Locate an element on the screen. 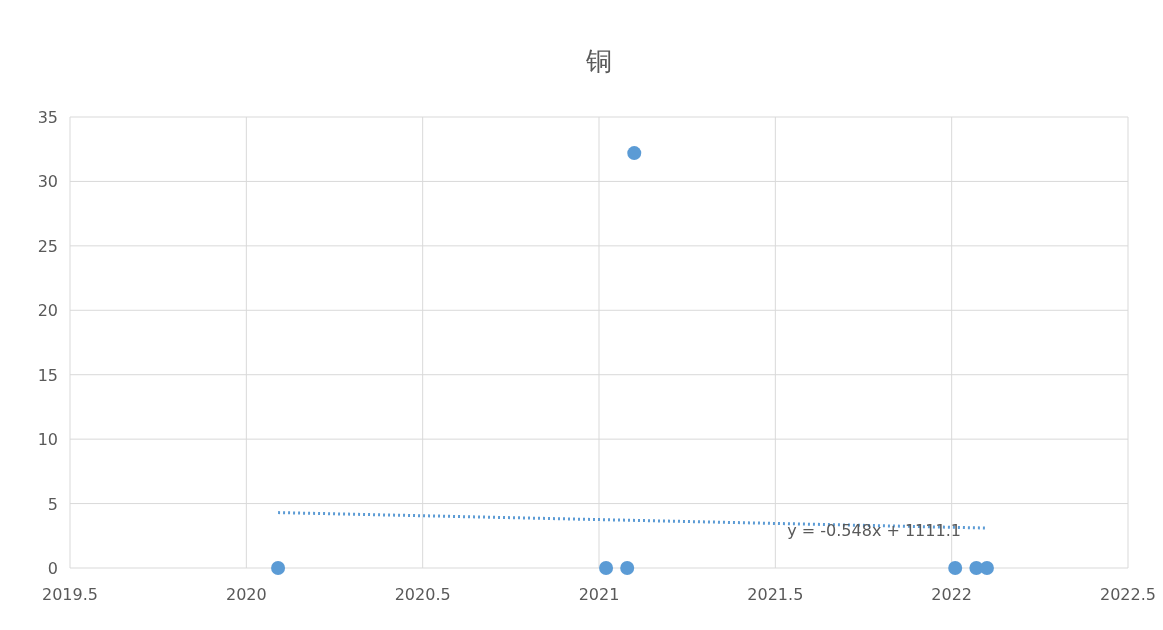 Image resolution: width=1163 pixels, height=630 pixels. y-tick-label: 10 is located at coordinates (47, 440).